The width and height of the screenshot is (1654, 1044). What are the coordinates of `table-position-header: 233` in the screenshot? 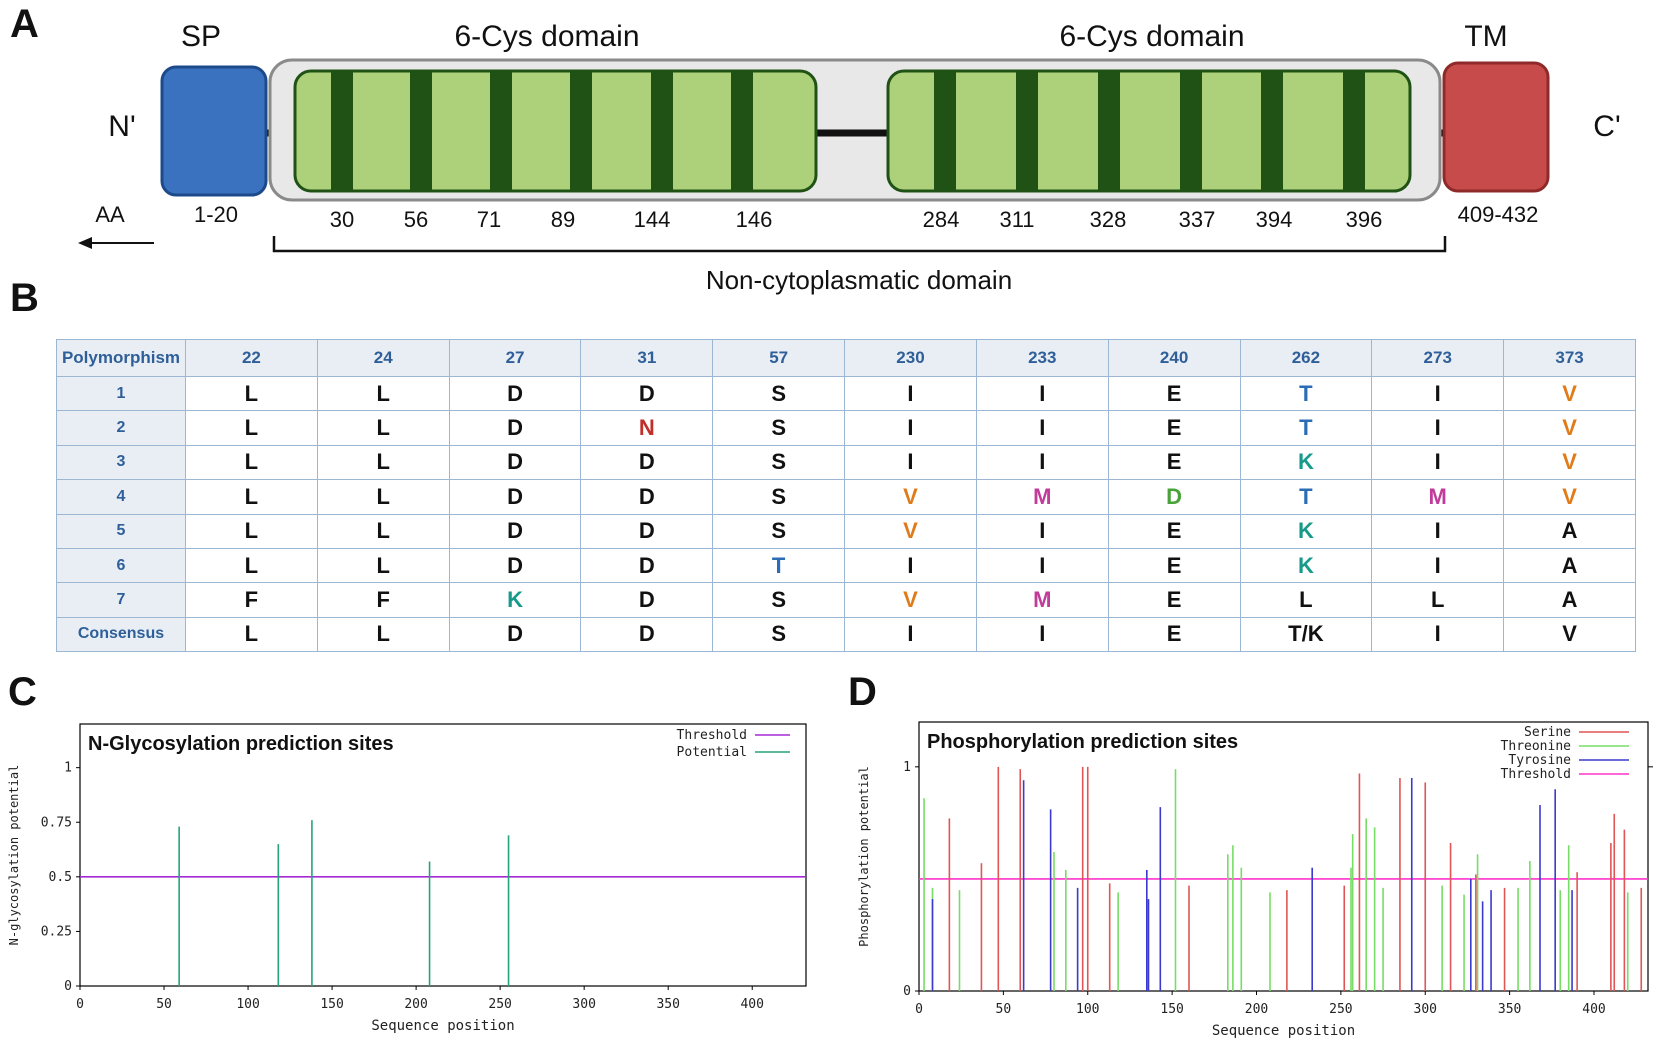 It's located at (1042, 358).